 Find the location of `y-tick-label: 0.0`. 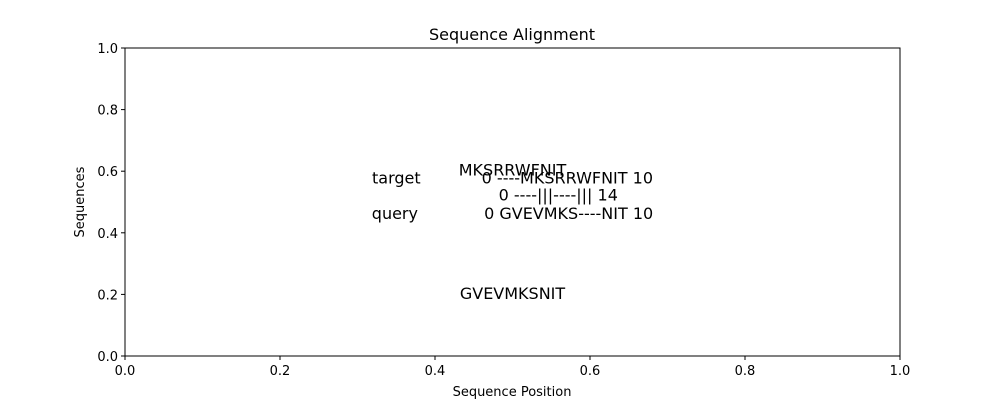

y-tick-label: 0.0 is located at coordinates (107, 357).